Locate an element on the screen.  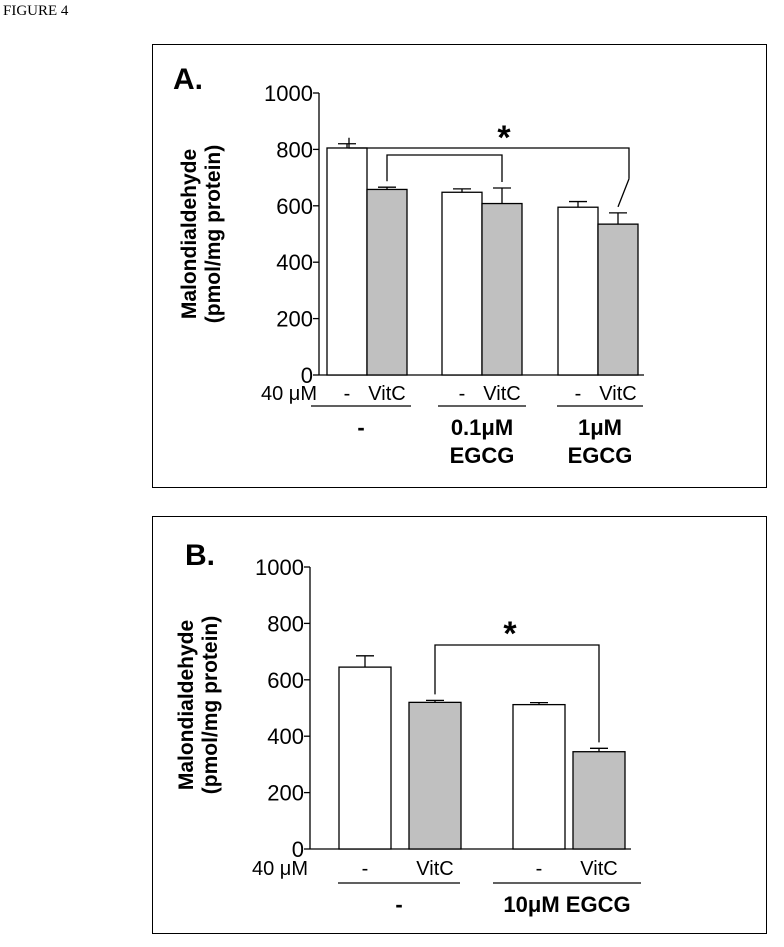
figure-label: FIGURE 4 is located at coordinates (36, 11).